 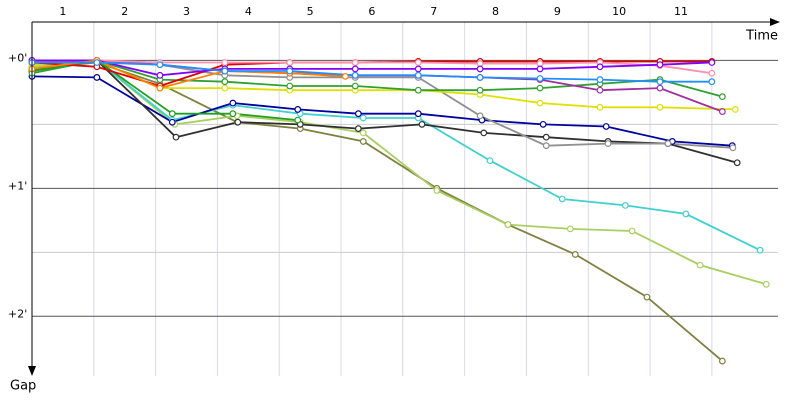 What do you see at coordinates (186, 11) in the screenshot?
I see `x-tick-label: 3` at bounding box center [186, 11].